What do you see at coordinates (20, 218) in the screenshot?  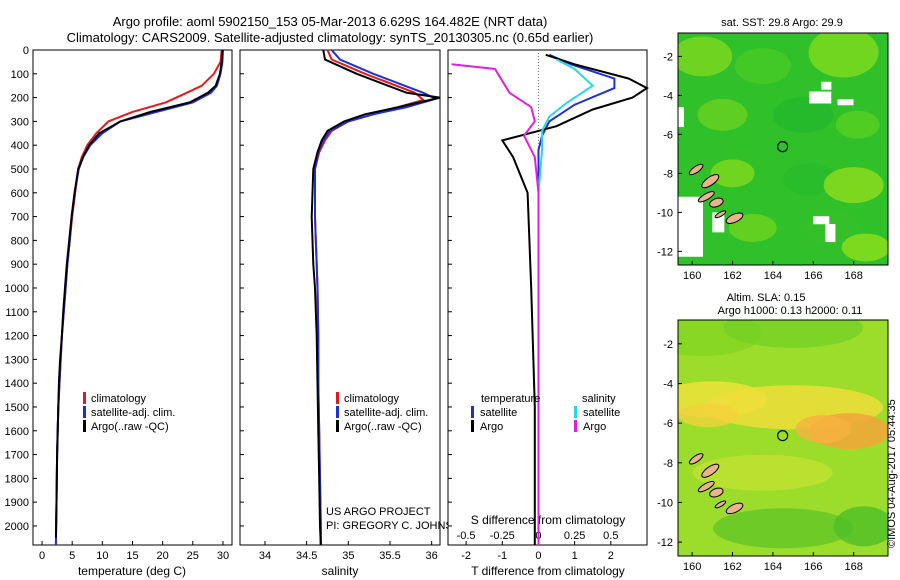 I see `y-tick-label: 700` at bounding box center [20, 218].